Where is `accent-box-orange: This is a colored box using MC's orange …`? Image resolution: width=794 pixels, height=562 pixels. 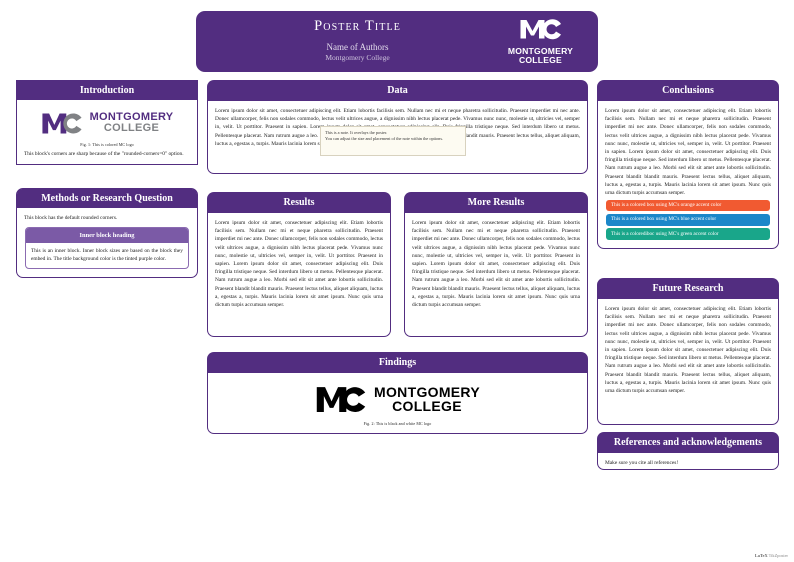
accent-box-orange: This is a colored box using MC's orange … is located at coordinates (688, 205).